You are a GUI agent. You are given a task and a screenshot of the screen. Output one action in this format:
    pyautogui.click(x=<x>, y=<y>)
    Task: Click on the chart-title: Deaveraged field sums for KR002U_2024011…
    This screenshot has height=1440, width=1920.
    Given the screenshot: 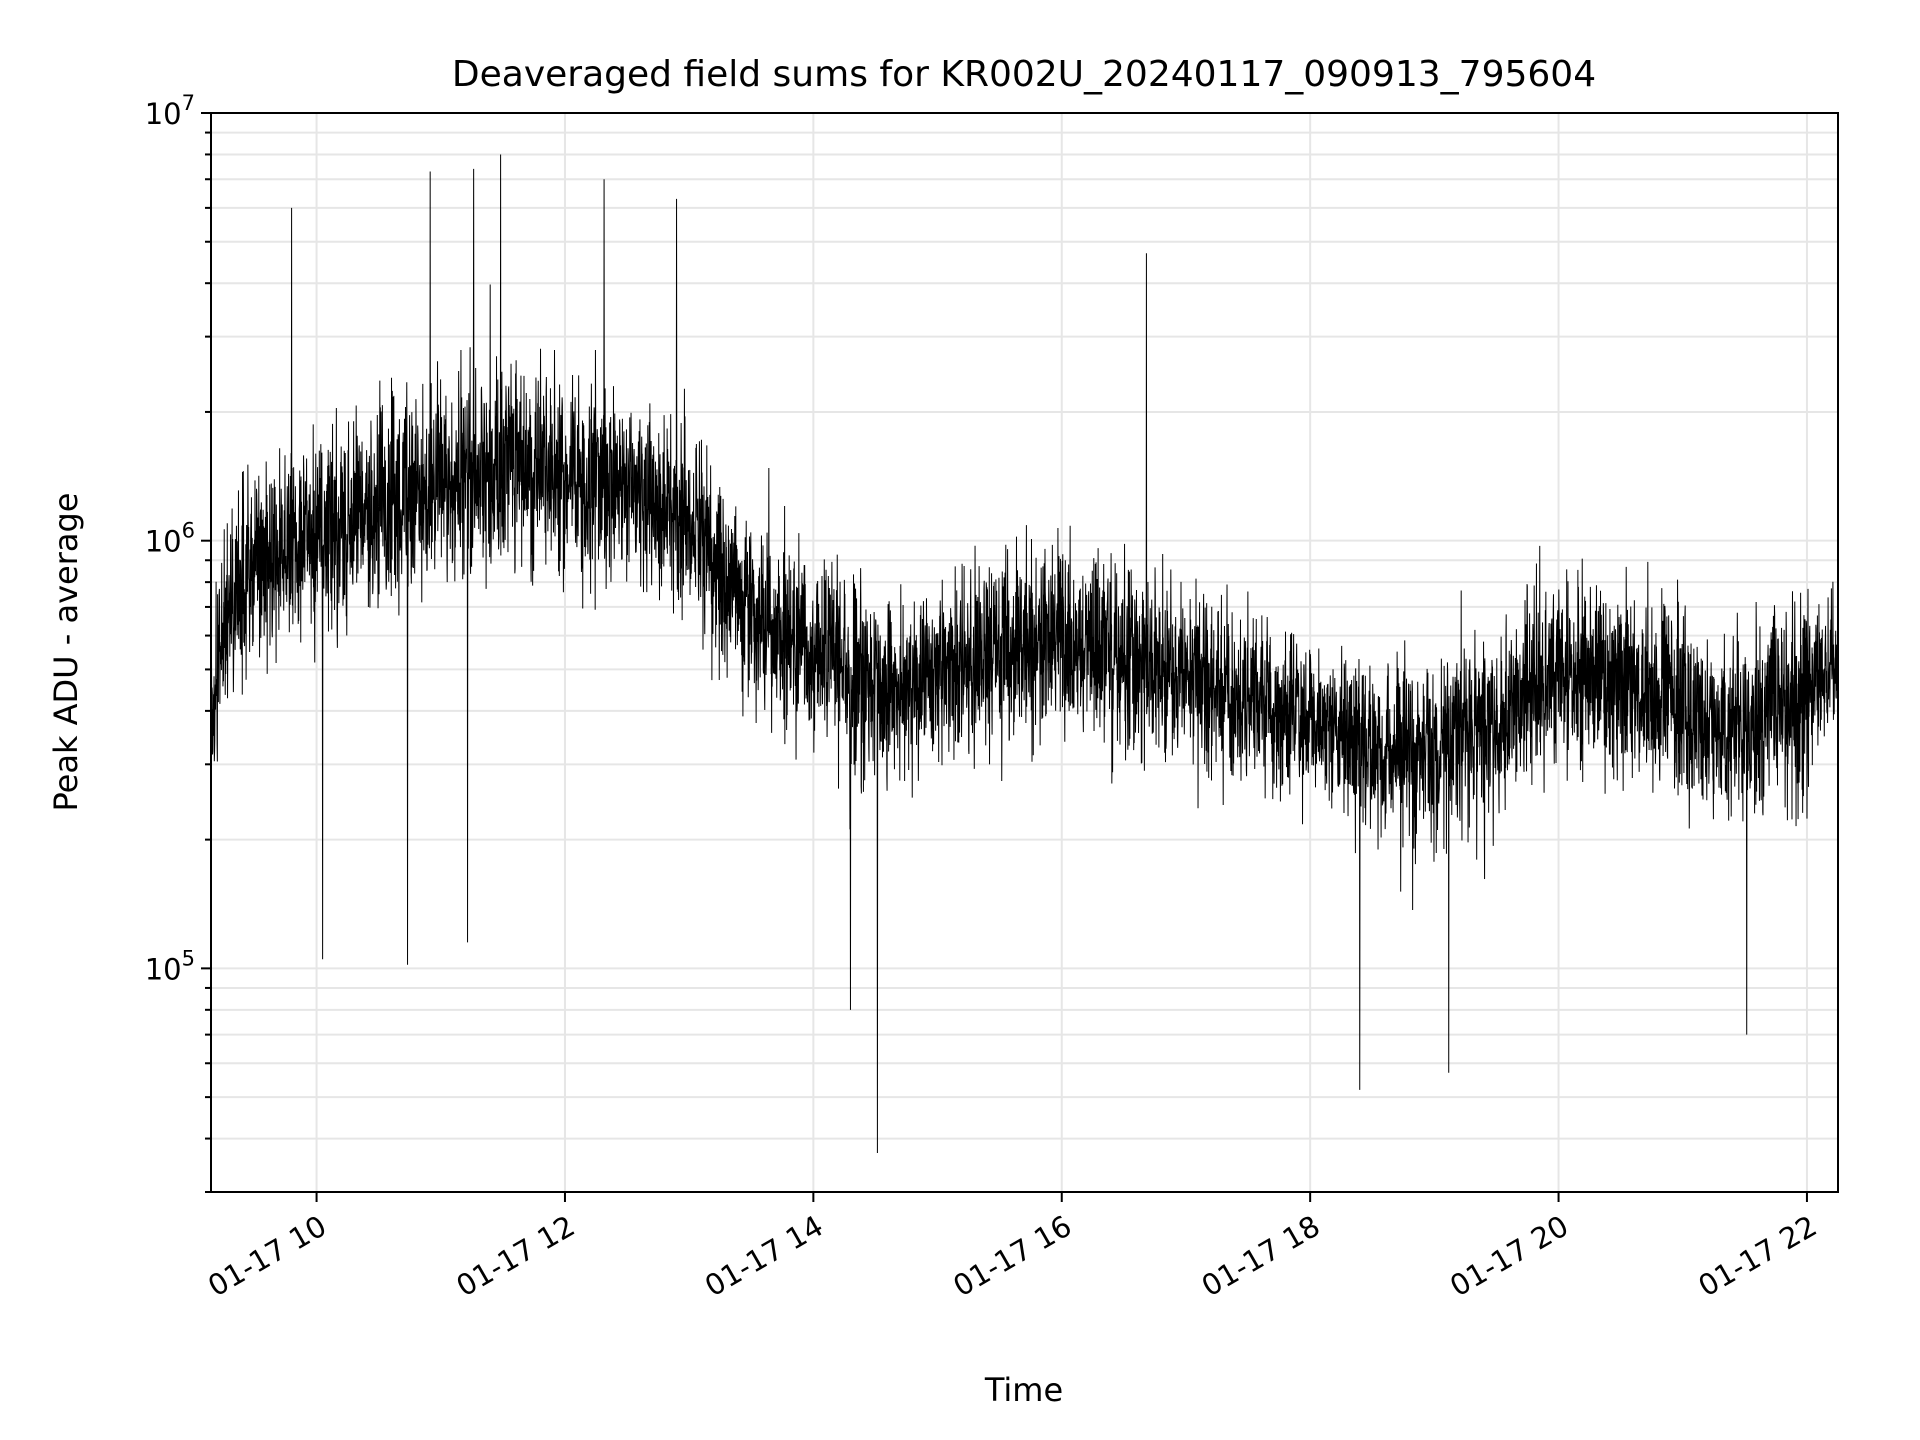 What is the action you would take?
    pyautogui.click(x=1024, y=74)
    